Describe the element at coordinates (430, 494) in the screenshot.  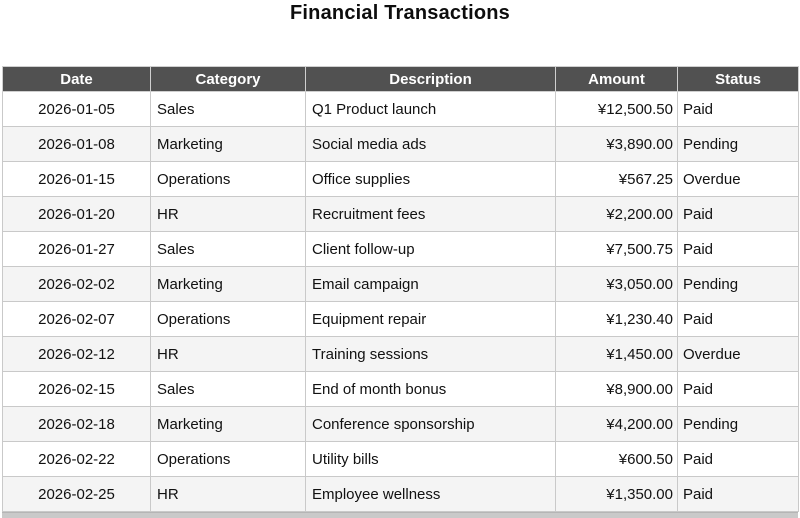
I see `table-cell-description: Employee wellness` at that location.